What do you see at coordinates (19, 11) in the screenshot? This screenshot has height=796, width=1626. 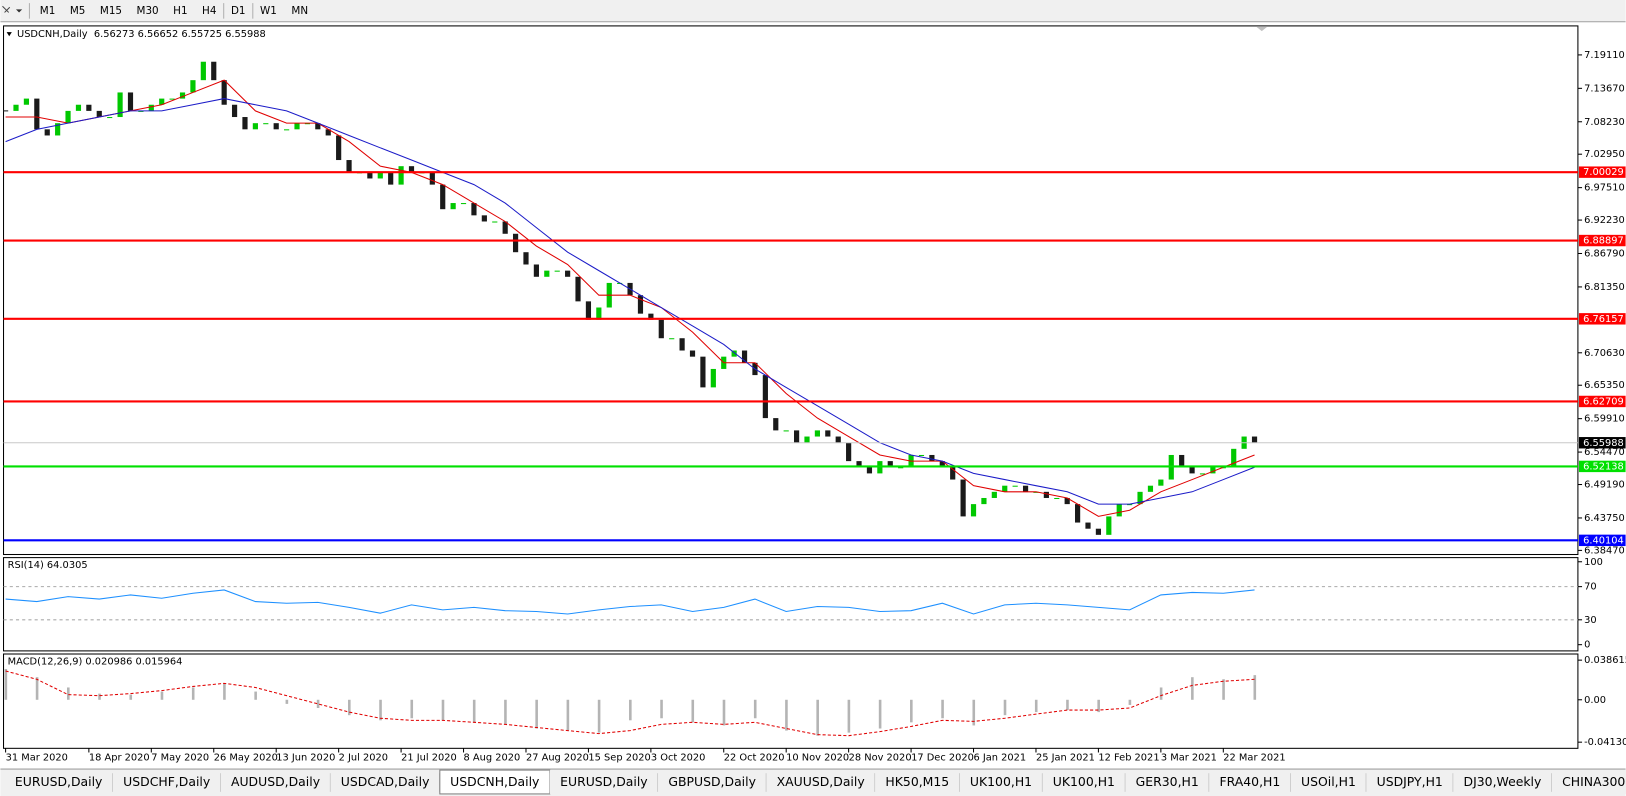 I see `dropdown-arrow` at bounding box center [19, 11].